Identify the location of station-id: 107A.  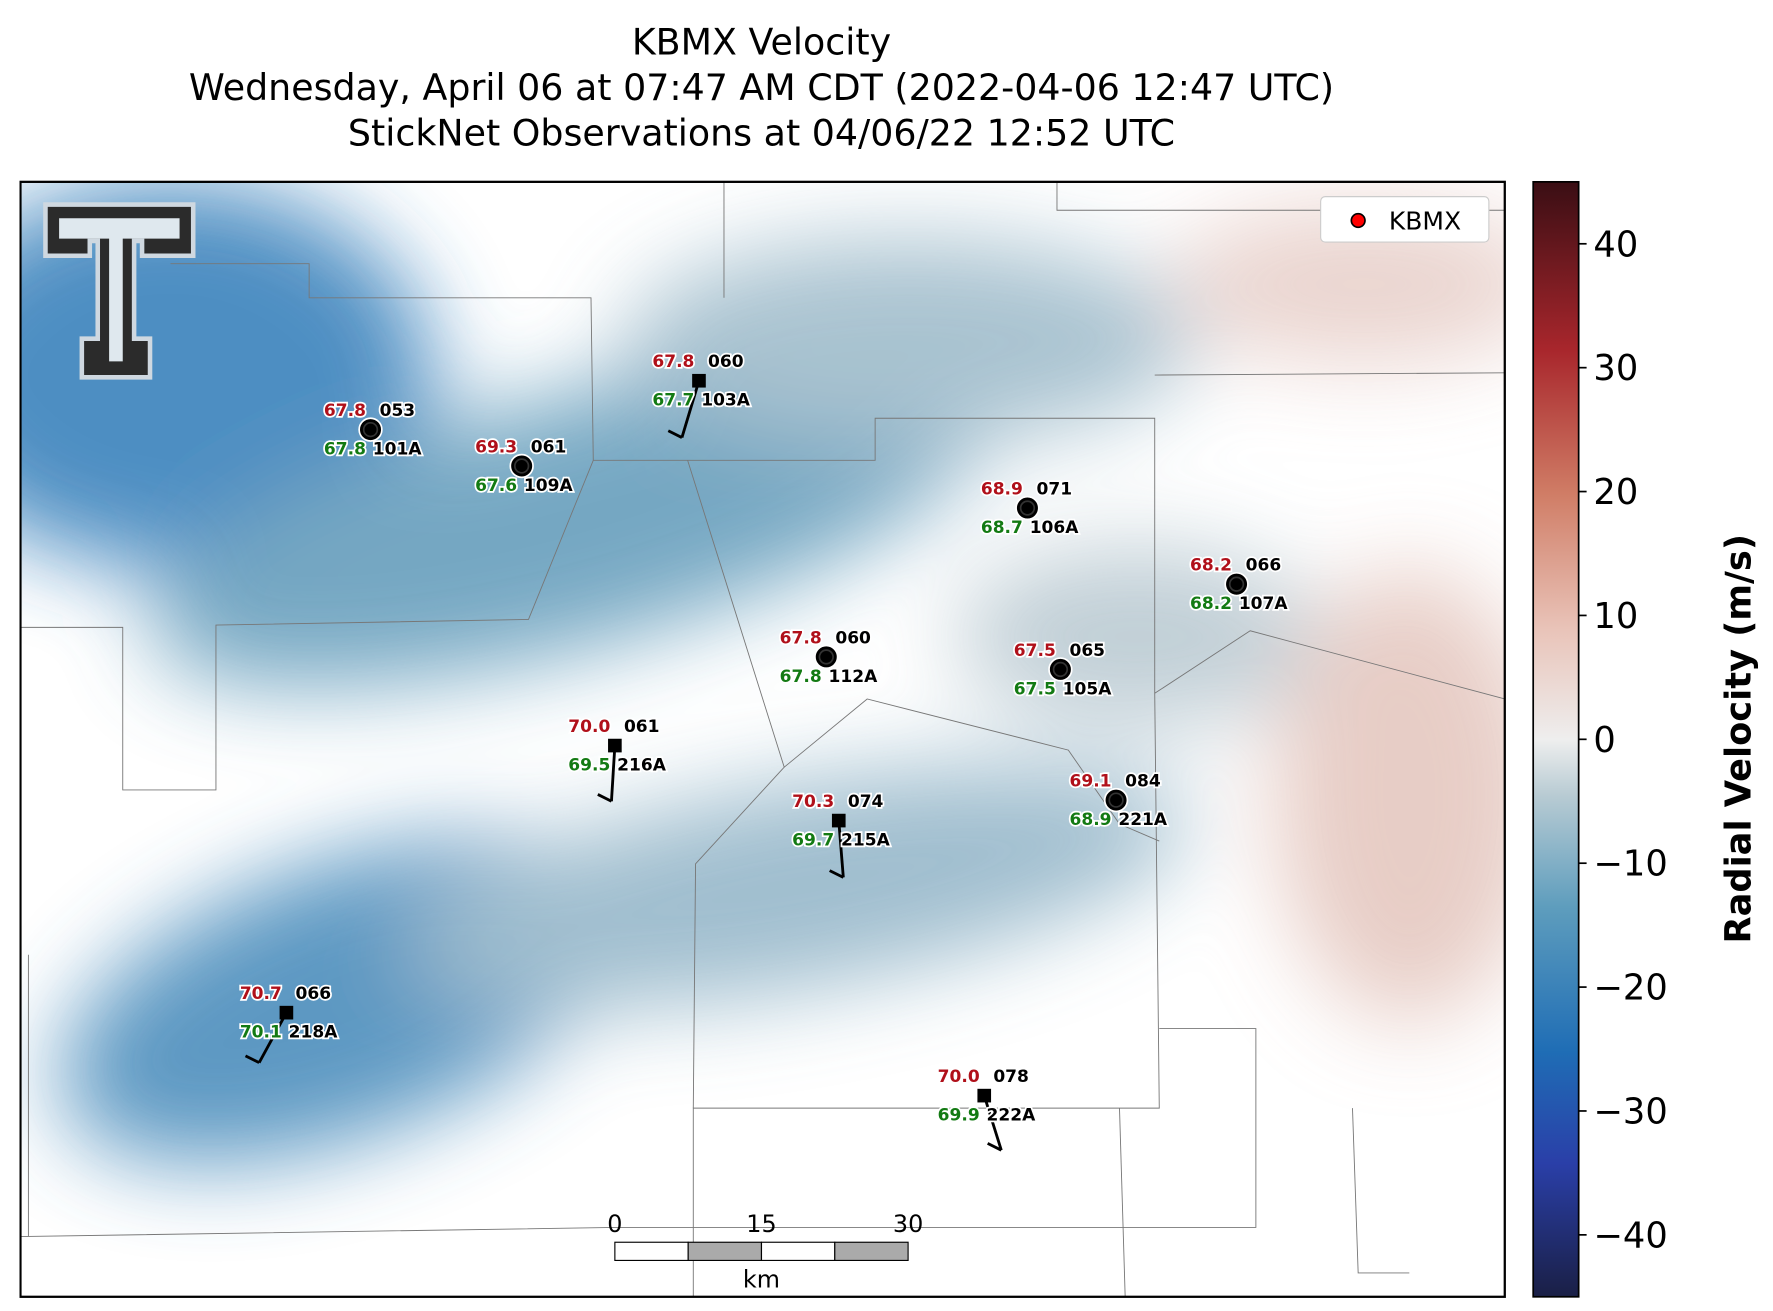
(1264, 604).